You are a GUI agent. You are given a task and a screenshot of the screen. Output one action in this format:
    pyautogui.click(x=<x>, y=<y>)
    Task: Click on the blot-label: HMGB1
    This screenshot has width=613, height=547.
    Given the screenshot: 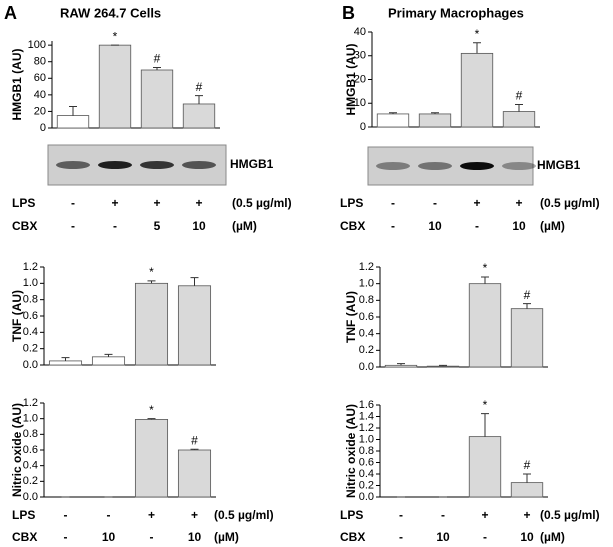 What is the action you would take?
    pyautogui.click(x=252, y=164)
    